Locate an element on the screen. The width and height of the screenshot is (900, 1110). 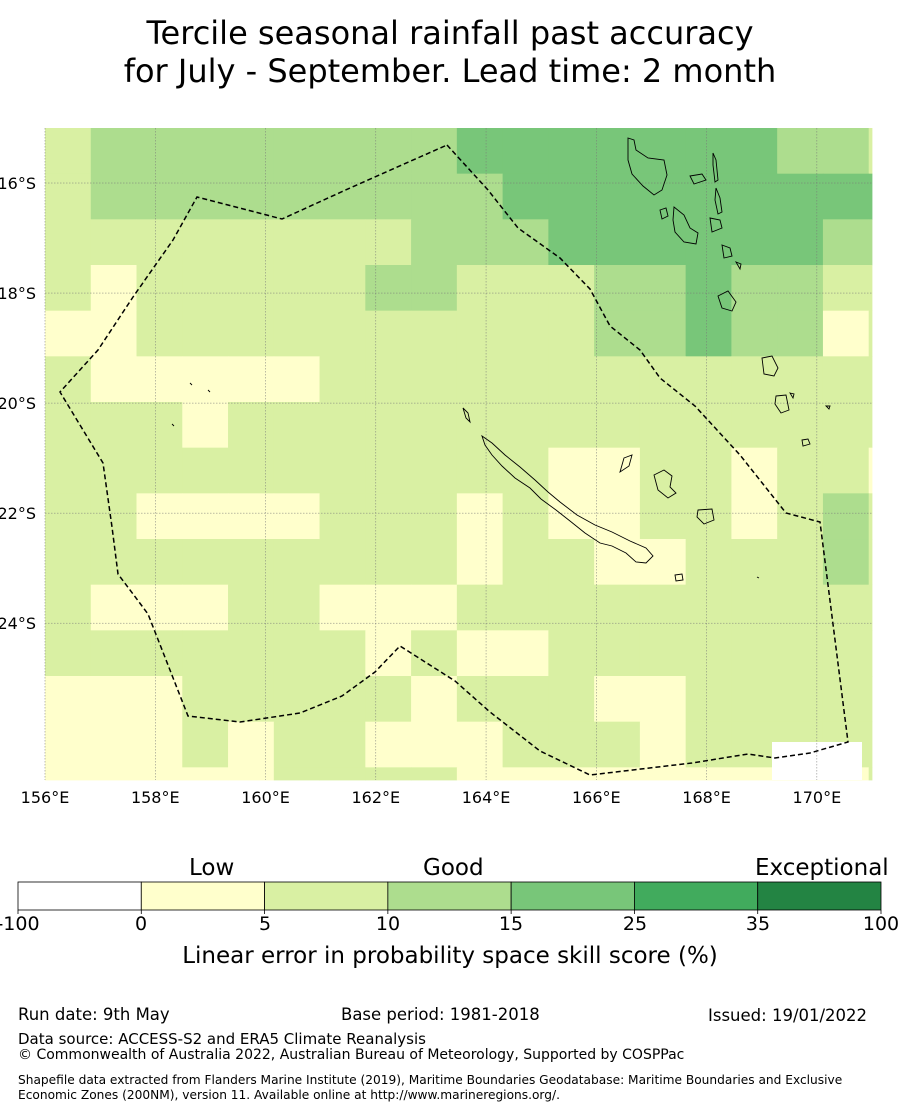
island-maewo is located at coordinates (715, 167).